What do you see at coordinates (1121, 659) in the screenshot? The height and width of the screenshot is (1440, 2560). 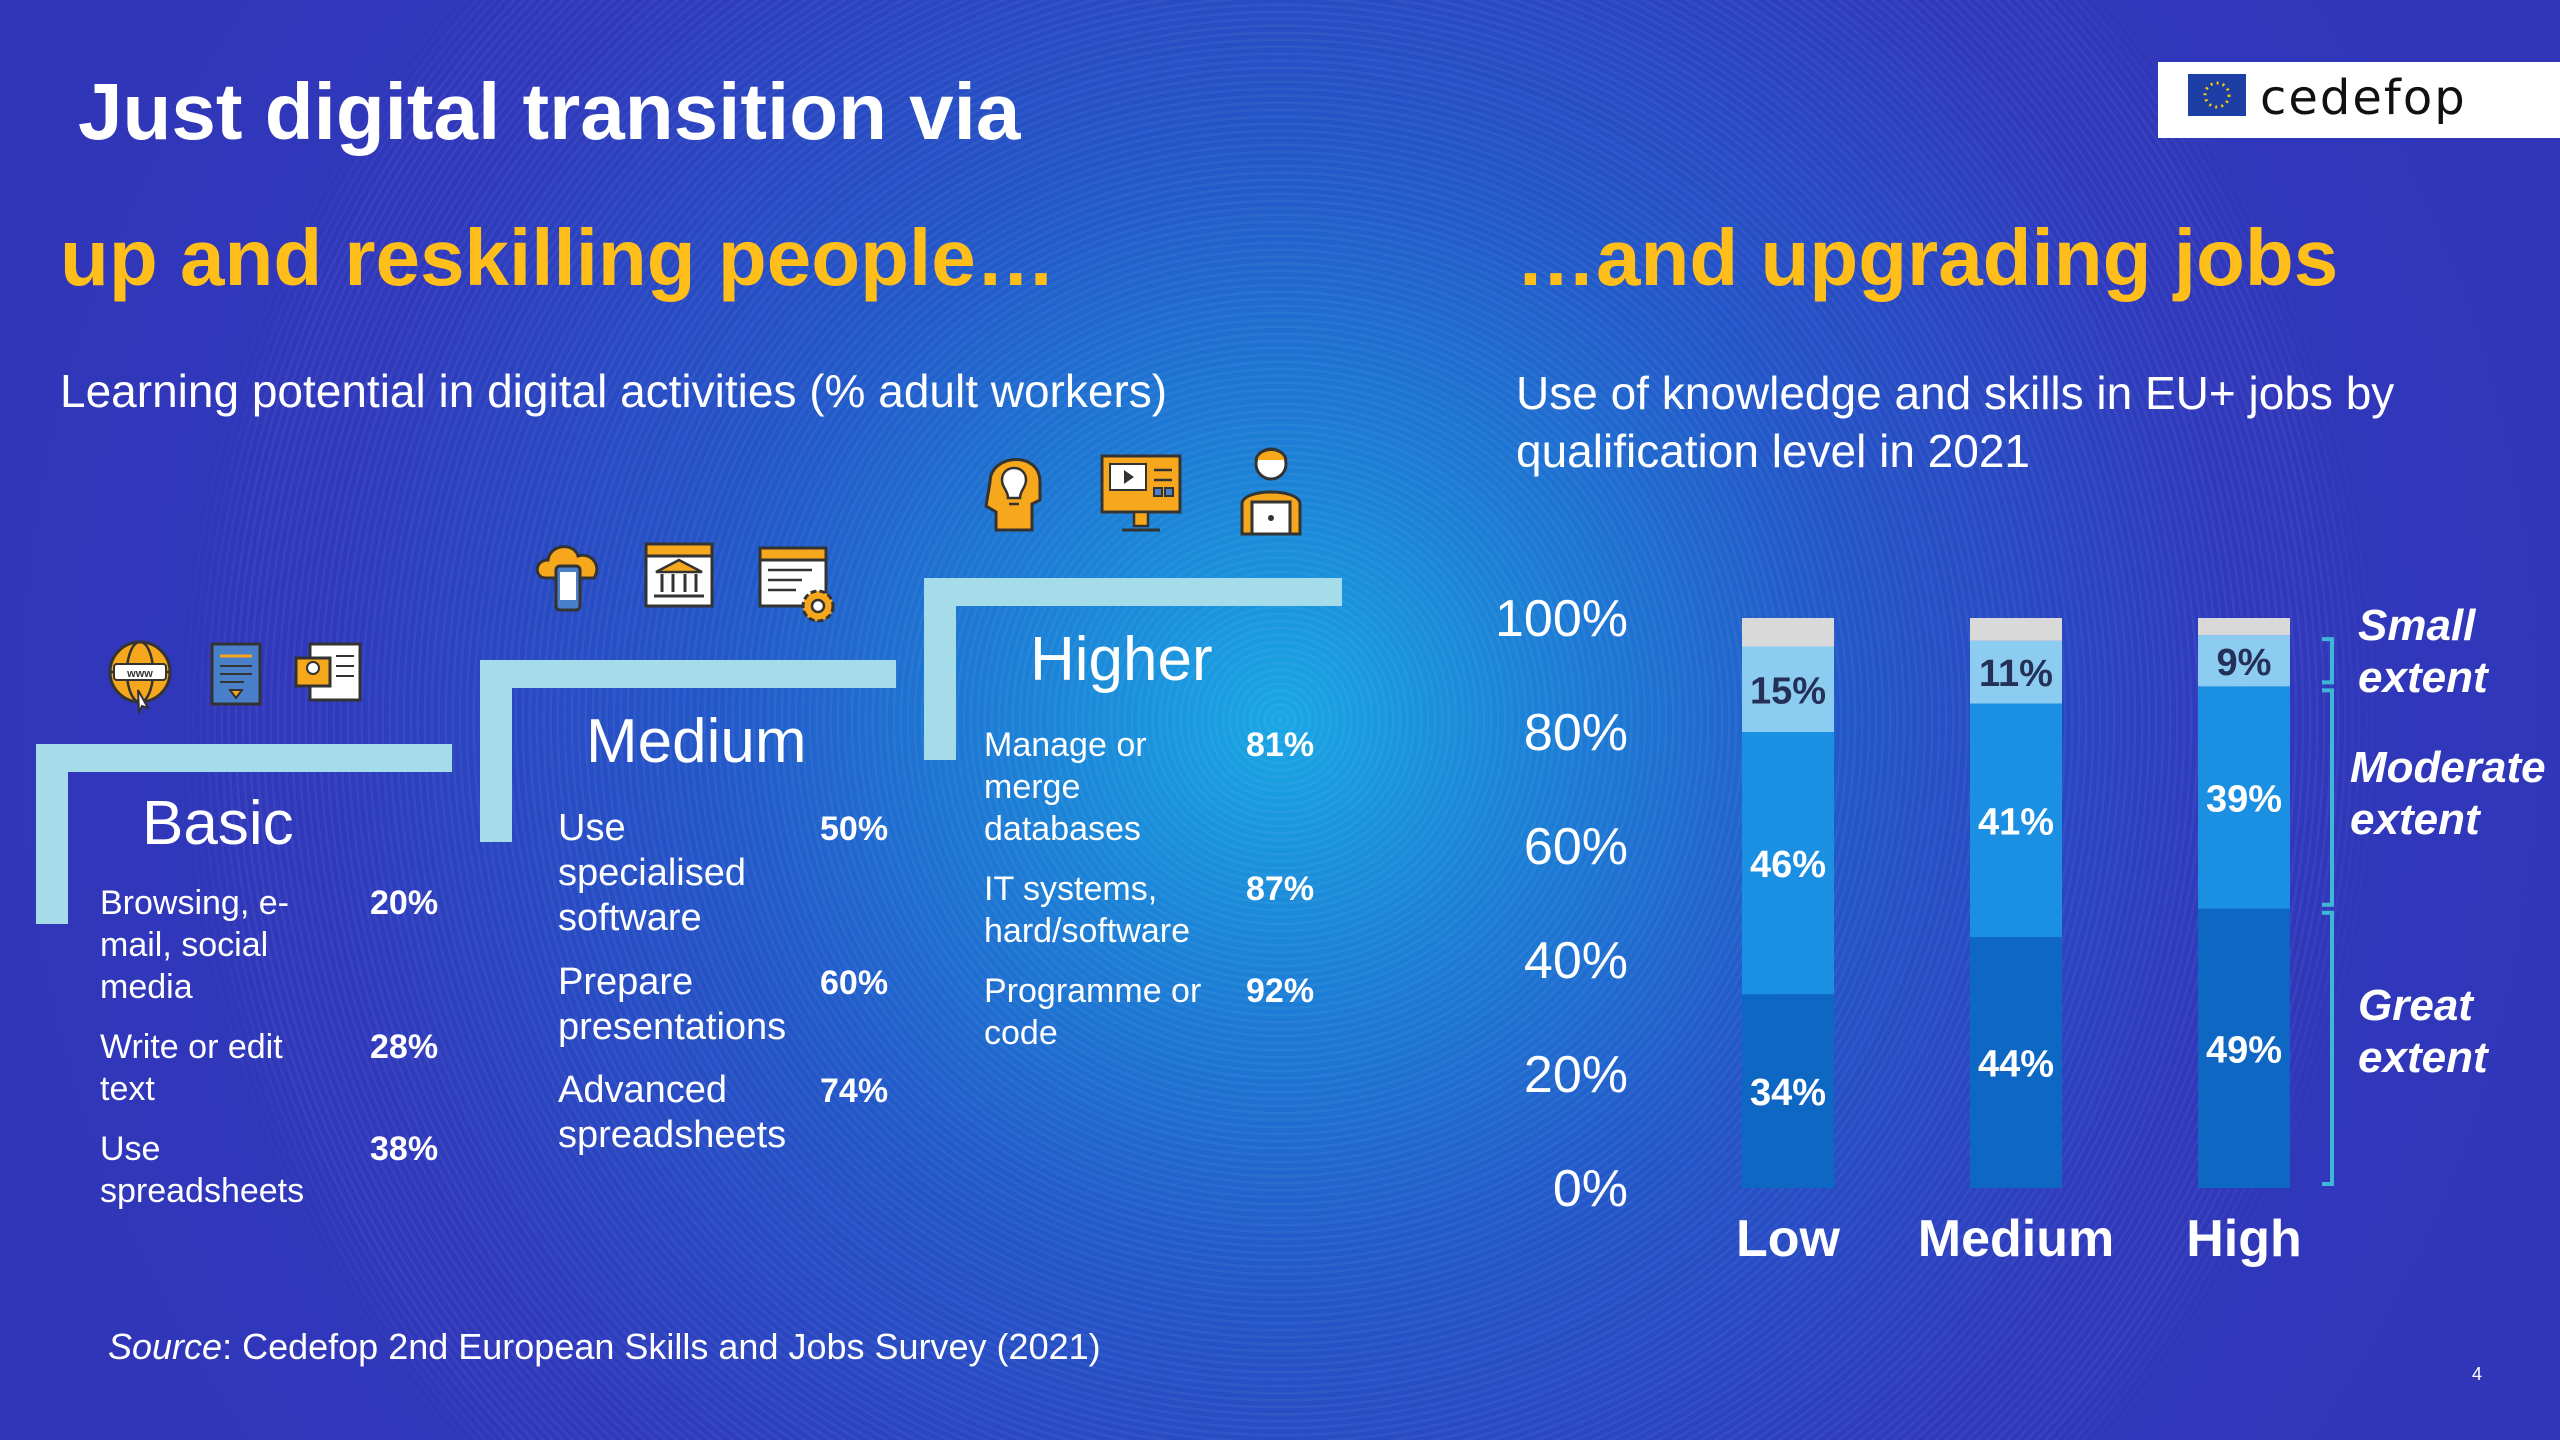 I see `step-title-higher: Higher` at bounding box center [1121, 659].